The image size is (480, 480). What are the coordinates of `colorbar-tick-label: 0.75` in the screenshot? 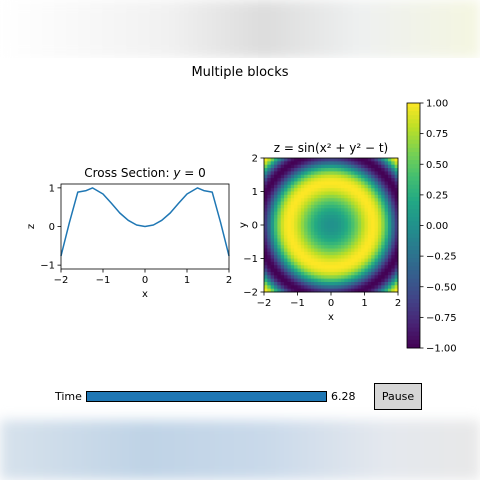 It's located at (437, 134).